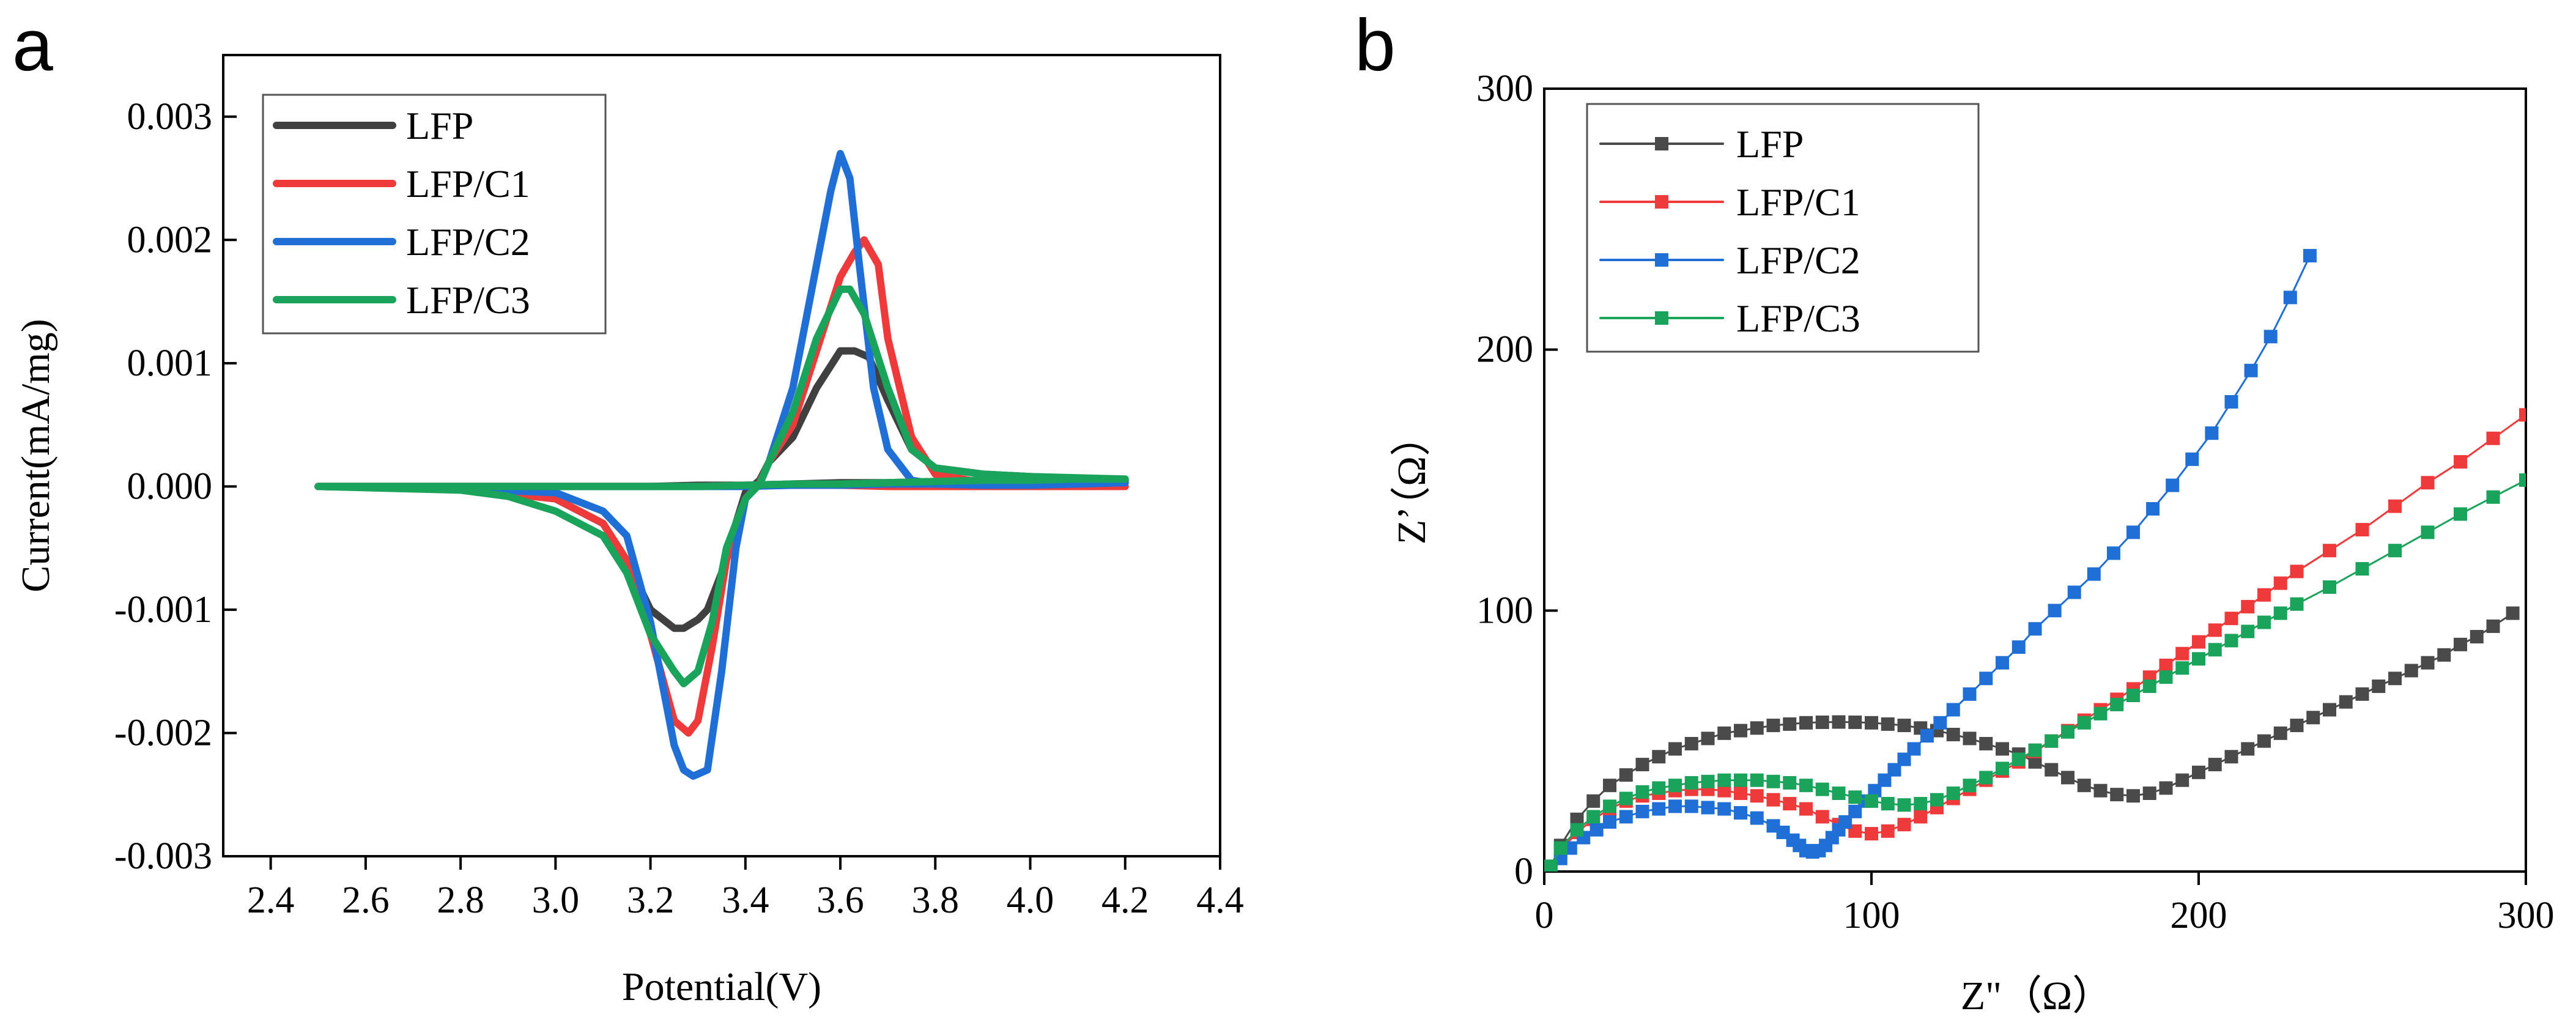  I want to click on legend-box, so click(434, 214).